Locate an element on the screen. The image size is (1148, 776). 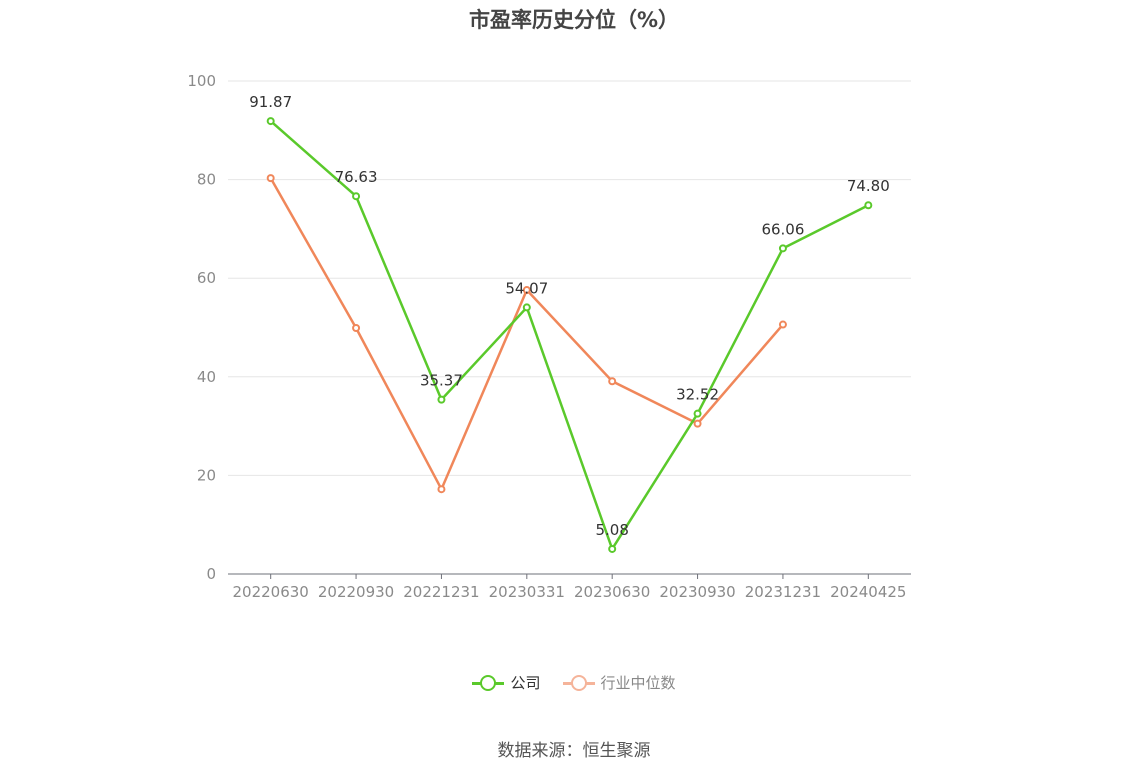
legend-item-industry-median: 行业中位数 is located at coordinates (619, 682).